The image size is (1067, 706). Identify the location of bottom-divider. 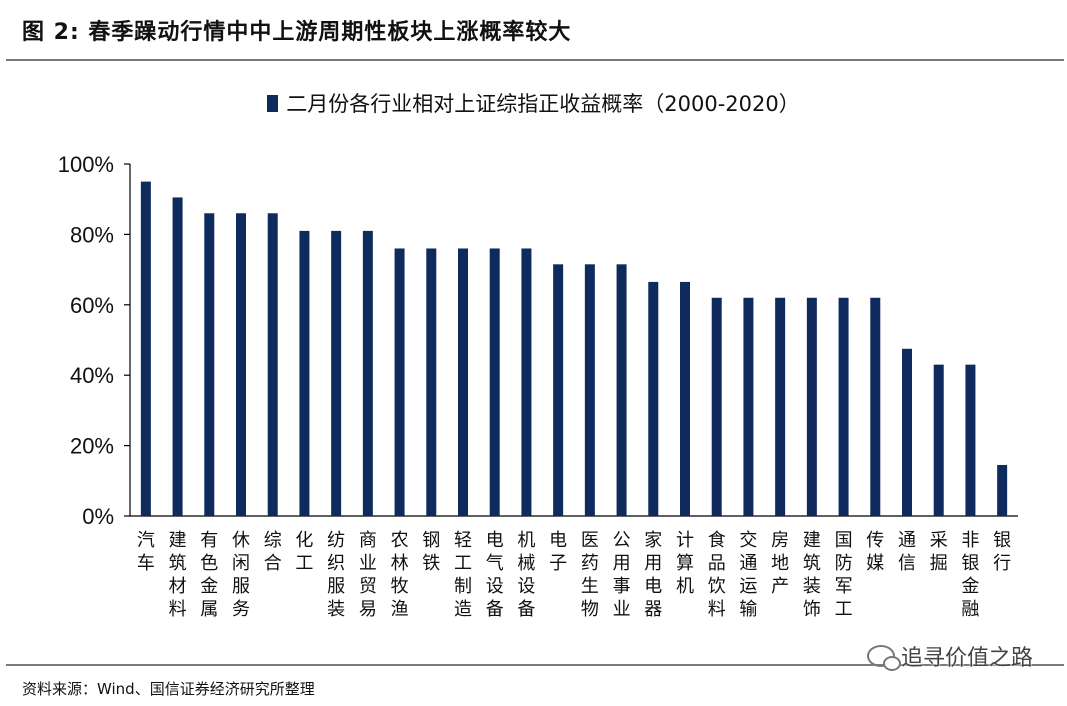
(535, 665).